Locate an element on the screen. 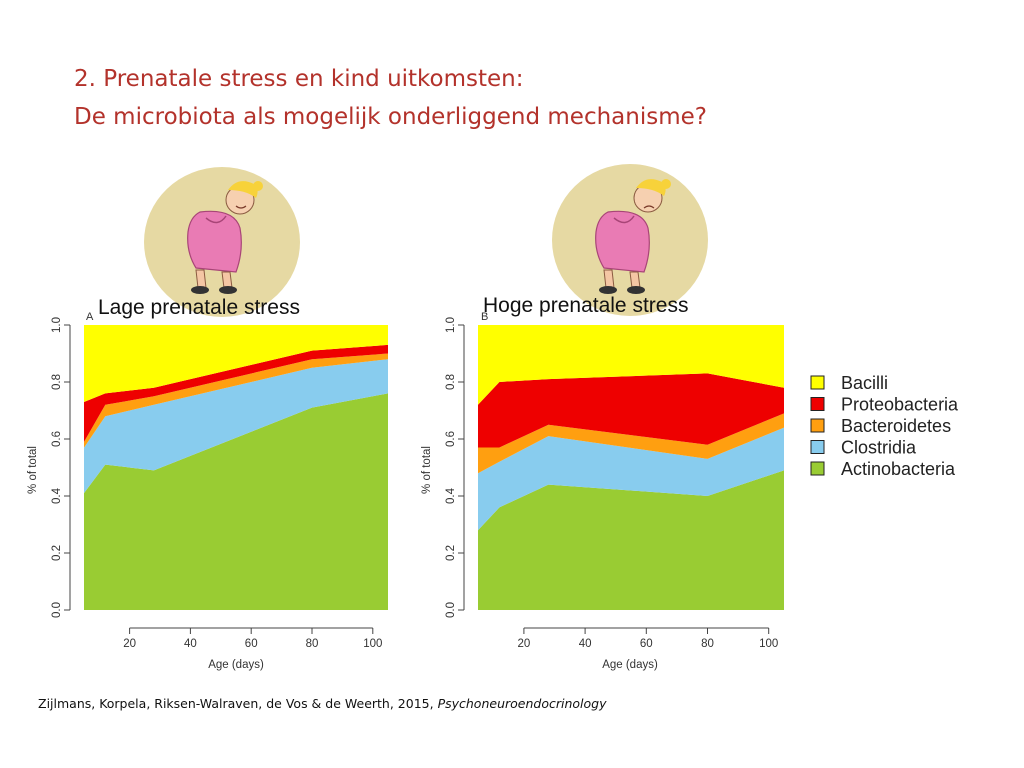 The image size is (1024, 768). legend-swatch-clostridia is located at coordinates (817, 447).